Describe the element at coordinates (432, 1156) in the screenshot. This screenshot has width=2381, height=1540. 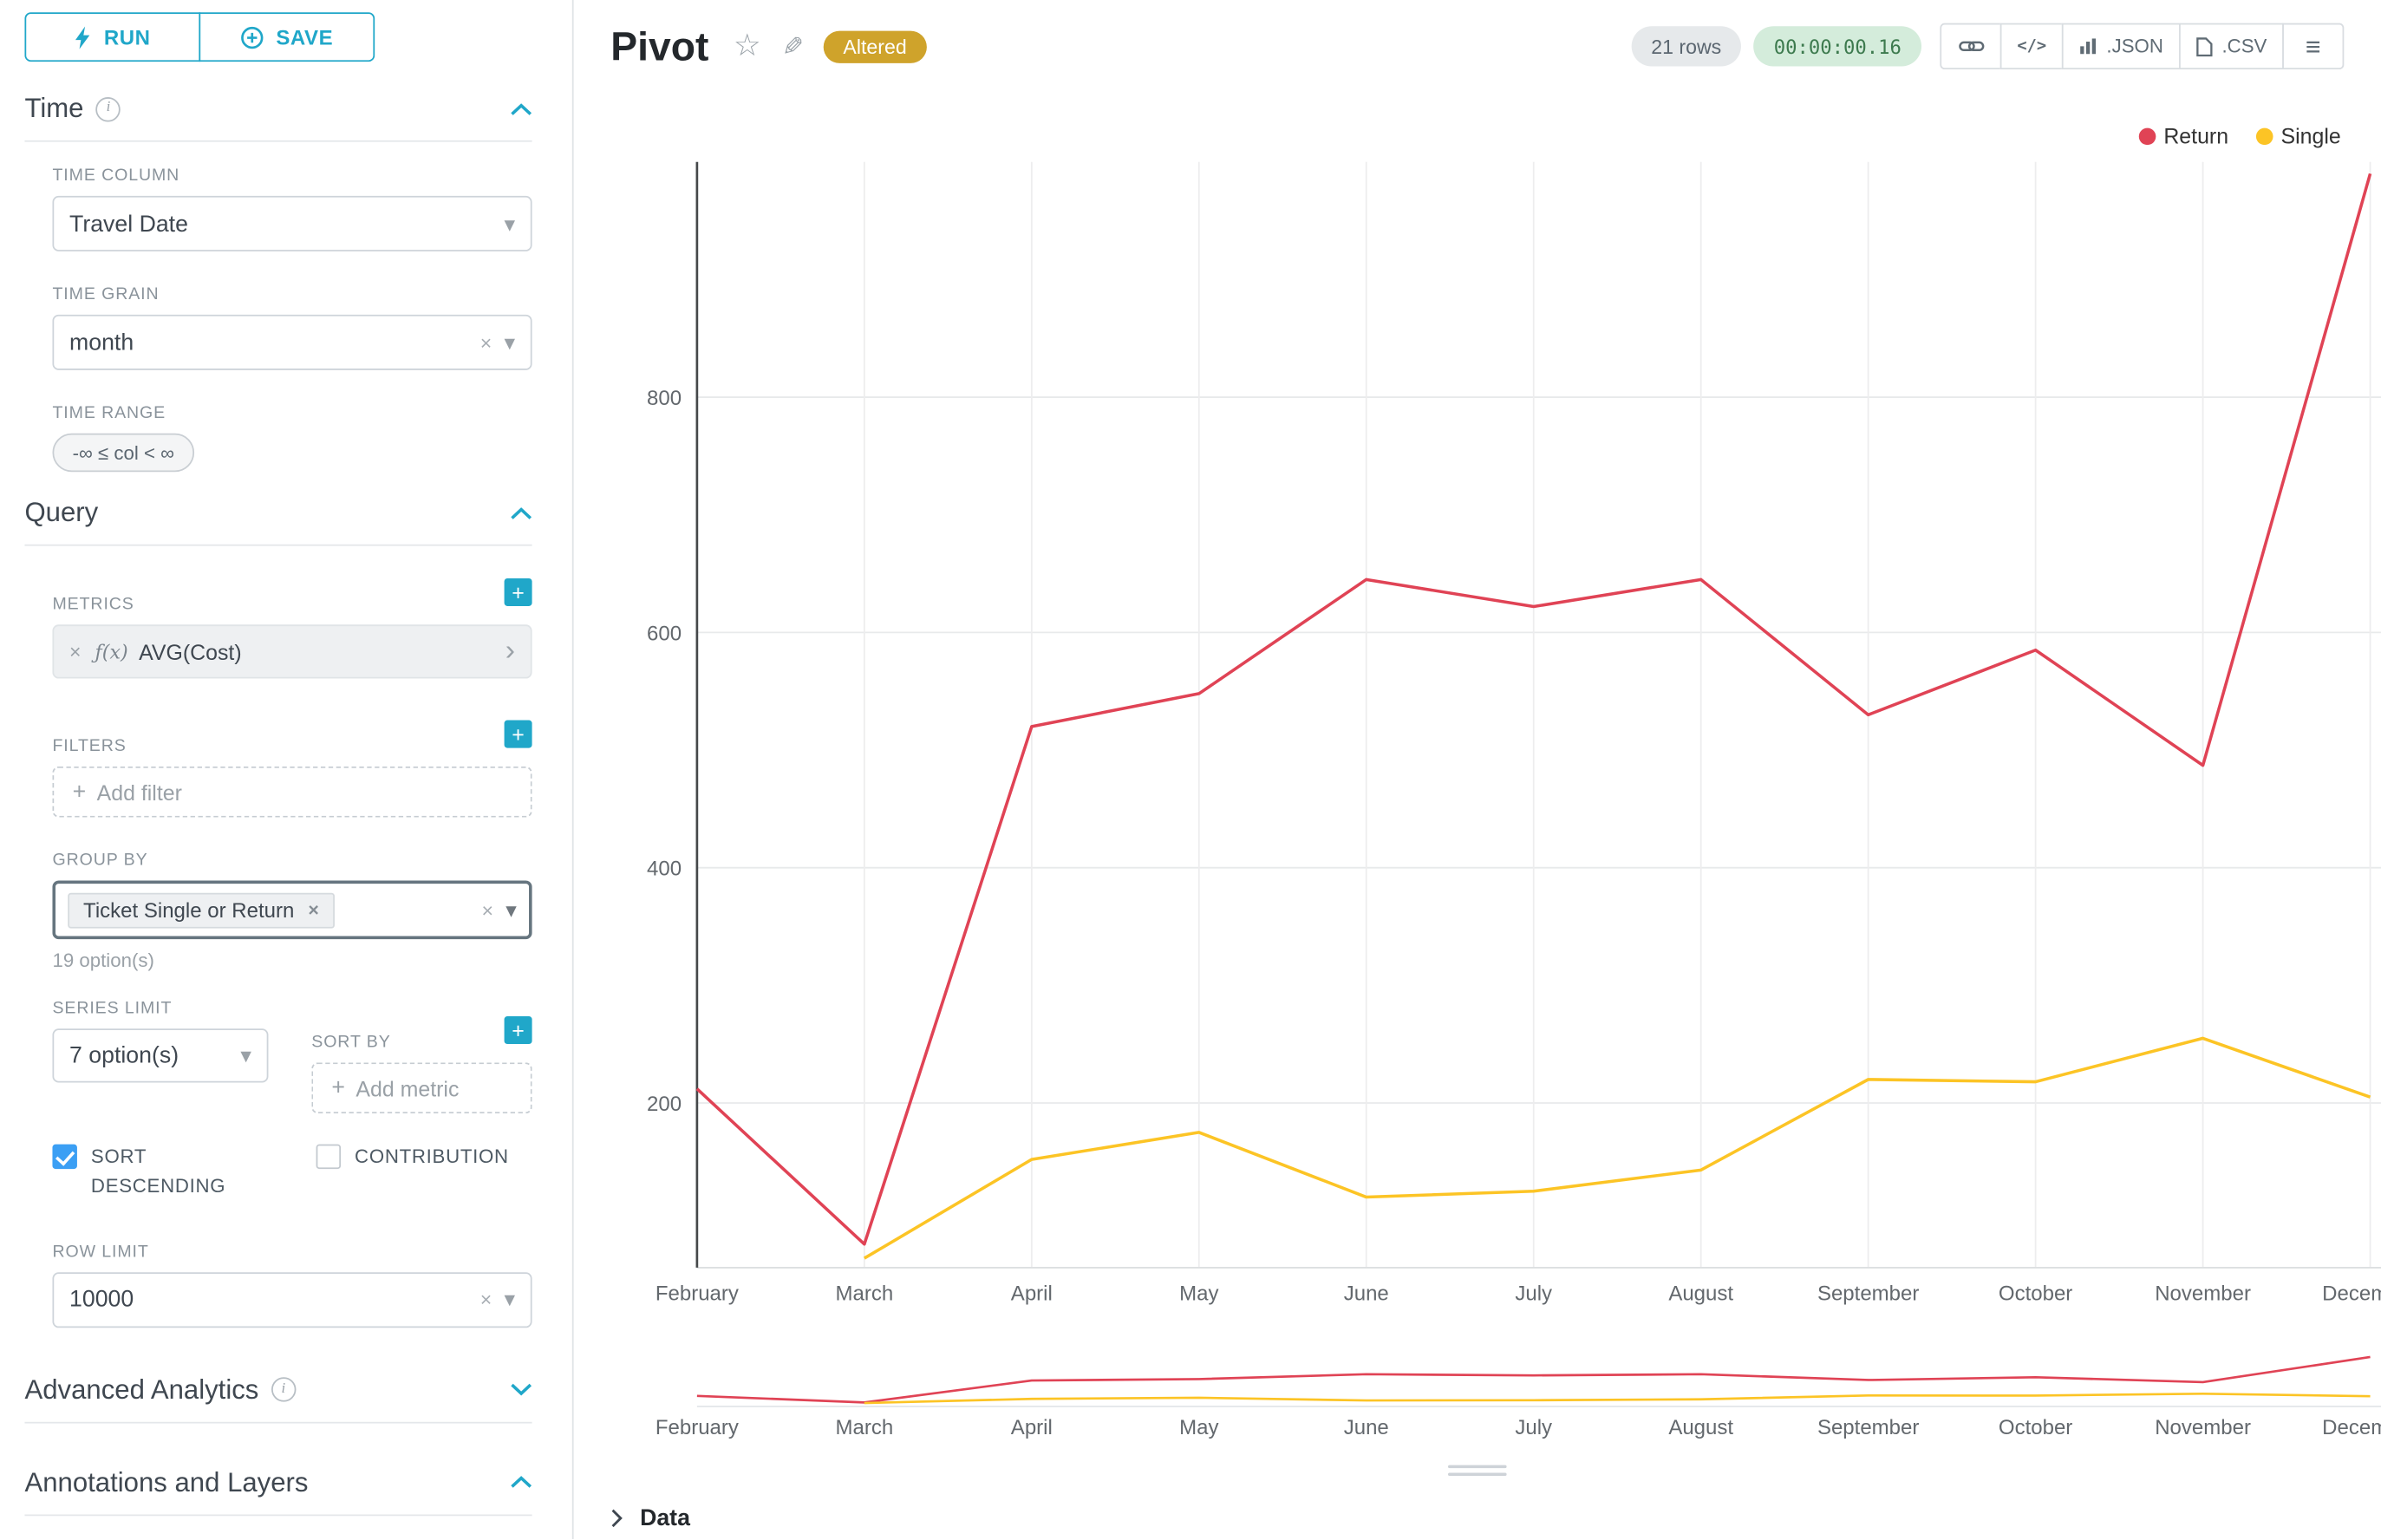
I see `contribution-label: CONTRIBUTION` at that location.